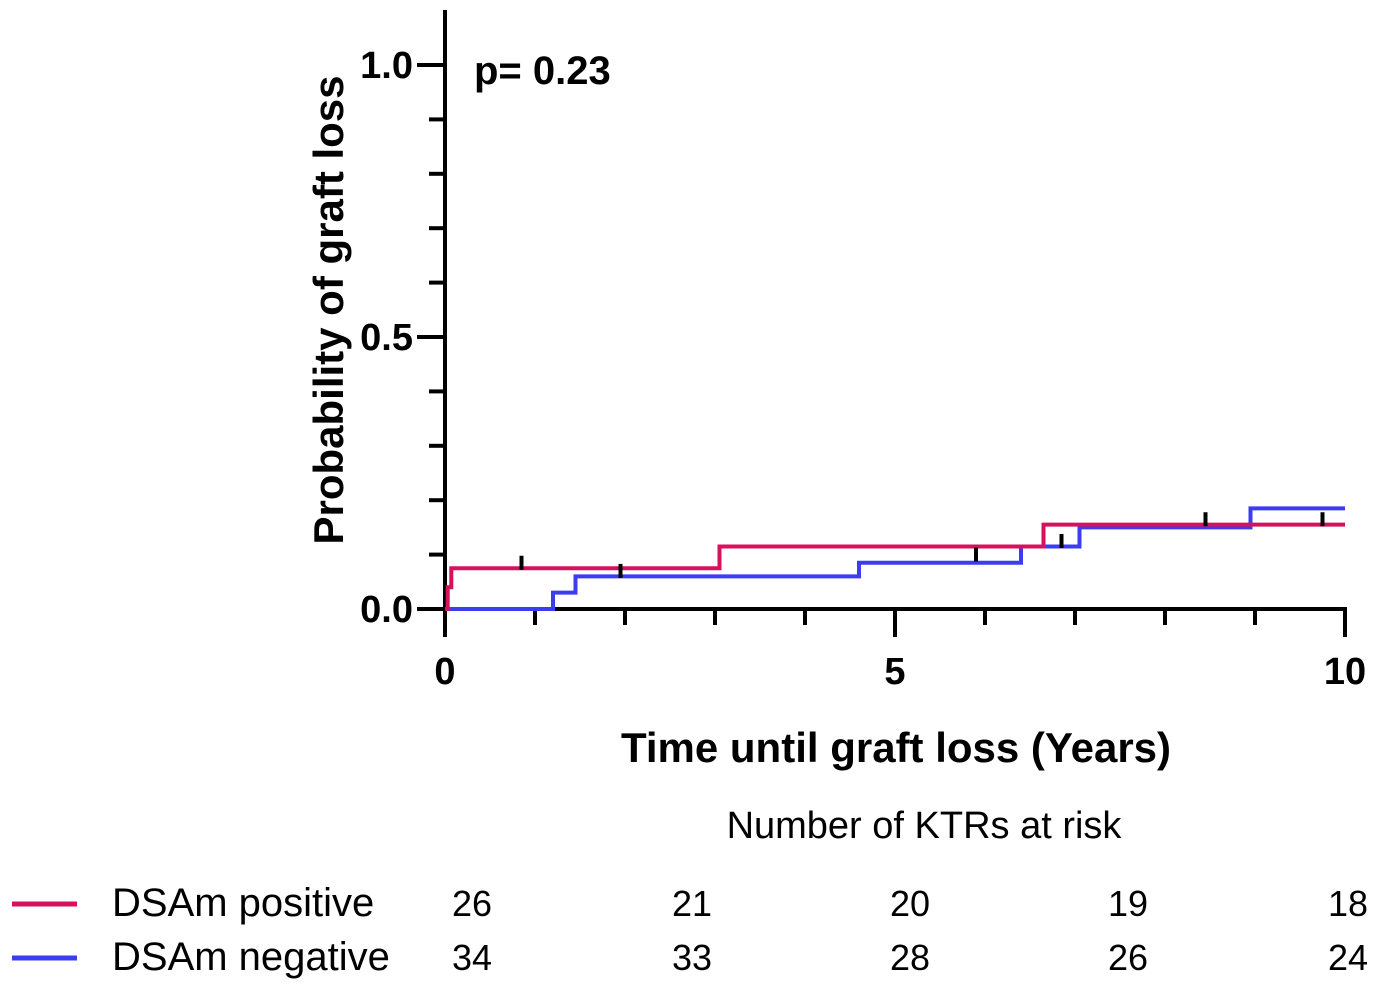  What do you see at coordinates (472, 957) in the screenshot?
I see `risk-count: 34` at bounding box center [472, 957].